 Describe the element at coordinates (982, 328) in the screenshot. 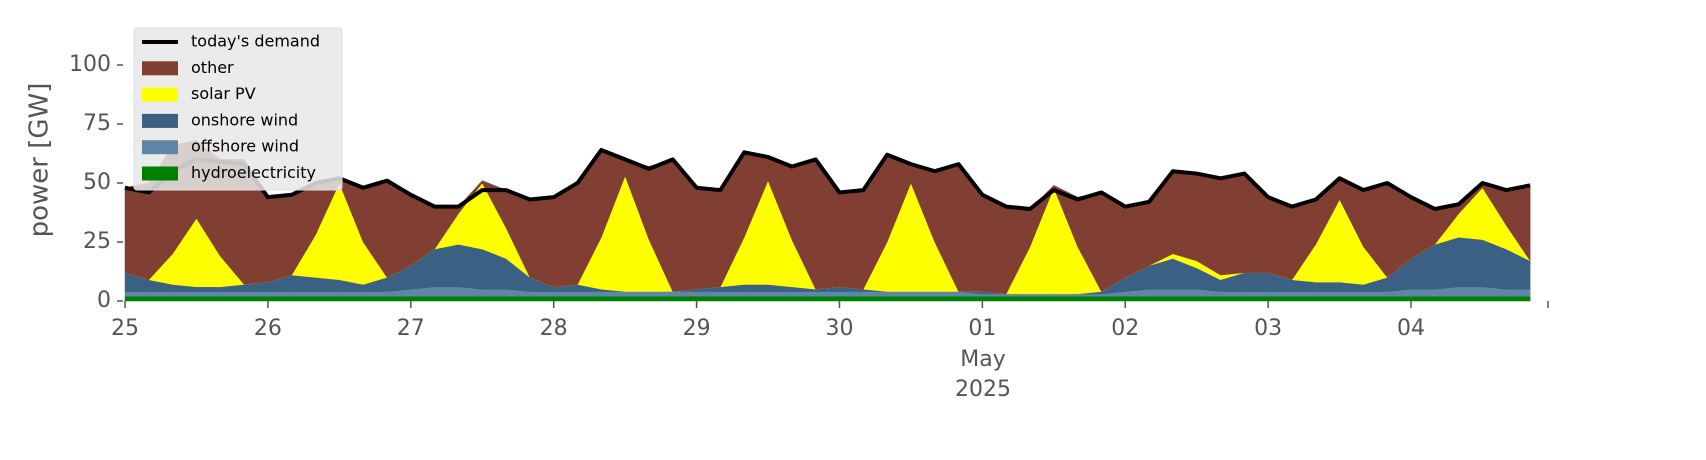

I see `x-tick-label: 01` at that location.